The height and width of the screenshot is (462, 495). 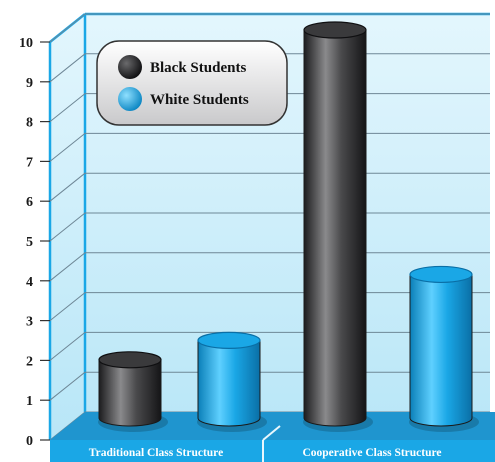 I want to click on legend-label-black: Black Students, so click(x=198, y=68).